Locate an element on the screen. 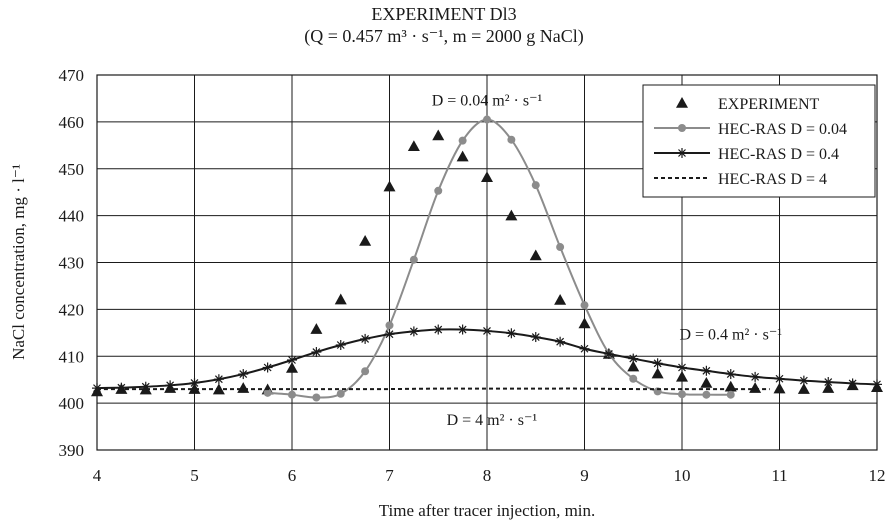 The height and width of the screenshot is (523, 888). x-tick-label: 6 is located at coordinates (292, 475).